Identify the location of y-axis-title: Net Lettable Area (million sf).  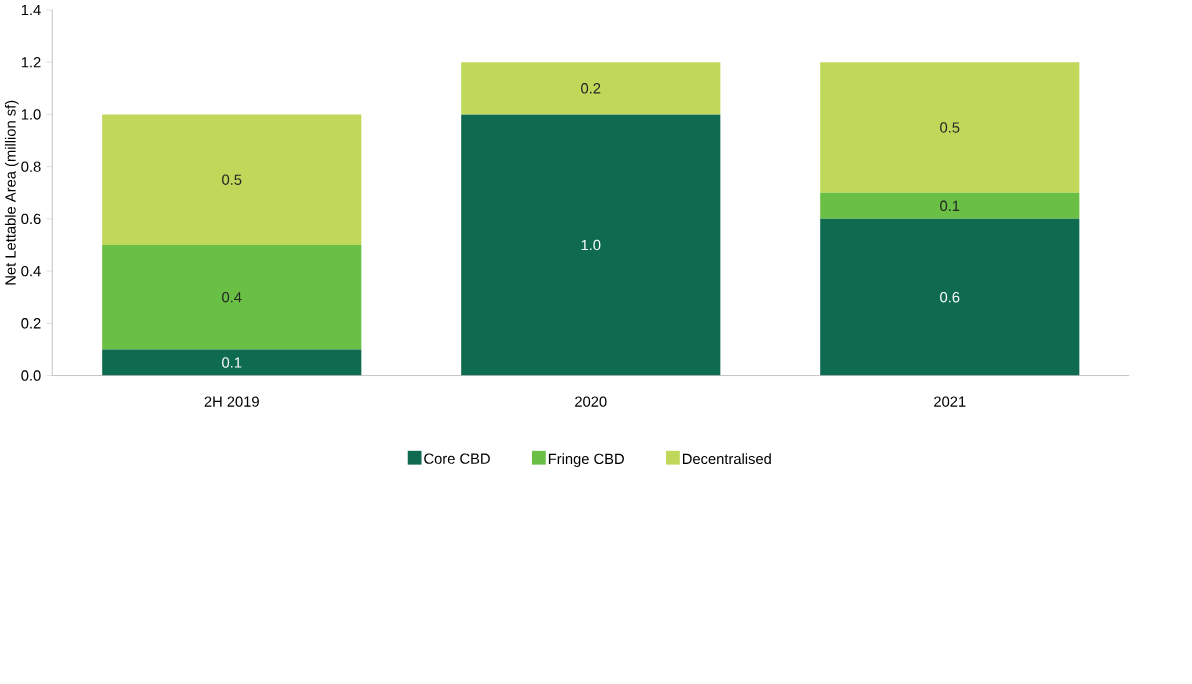
(11, 192).